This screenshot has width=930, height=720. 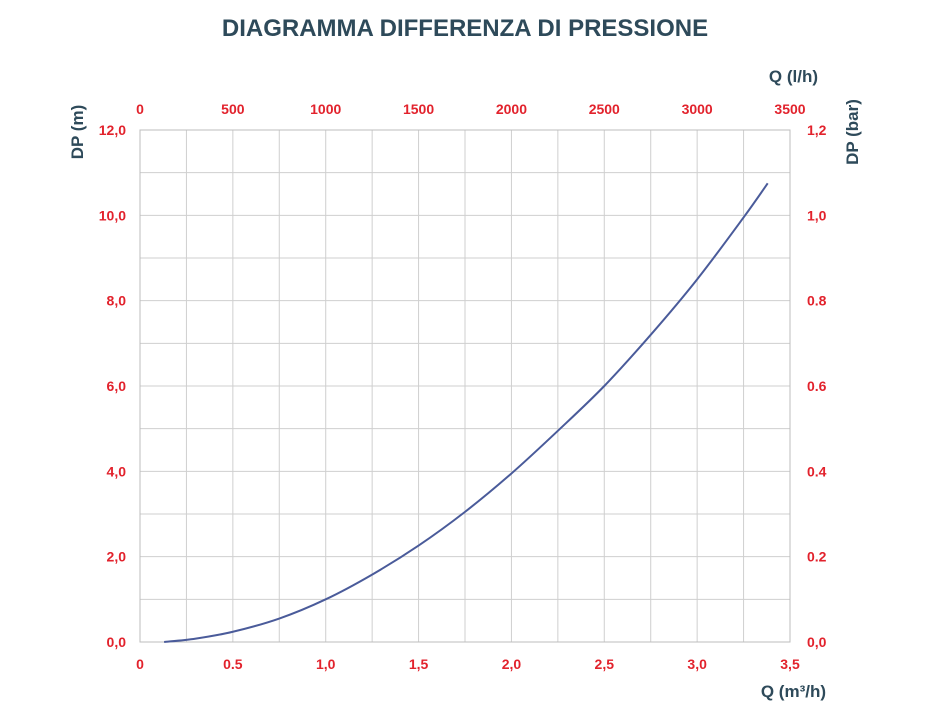 What do you see at coordinates (117, 301) in the screenshot?
I see `y-tick-label: 8,0` at bounding box center [117, 301].